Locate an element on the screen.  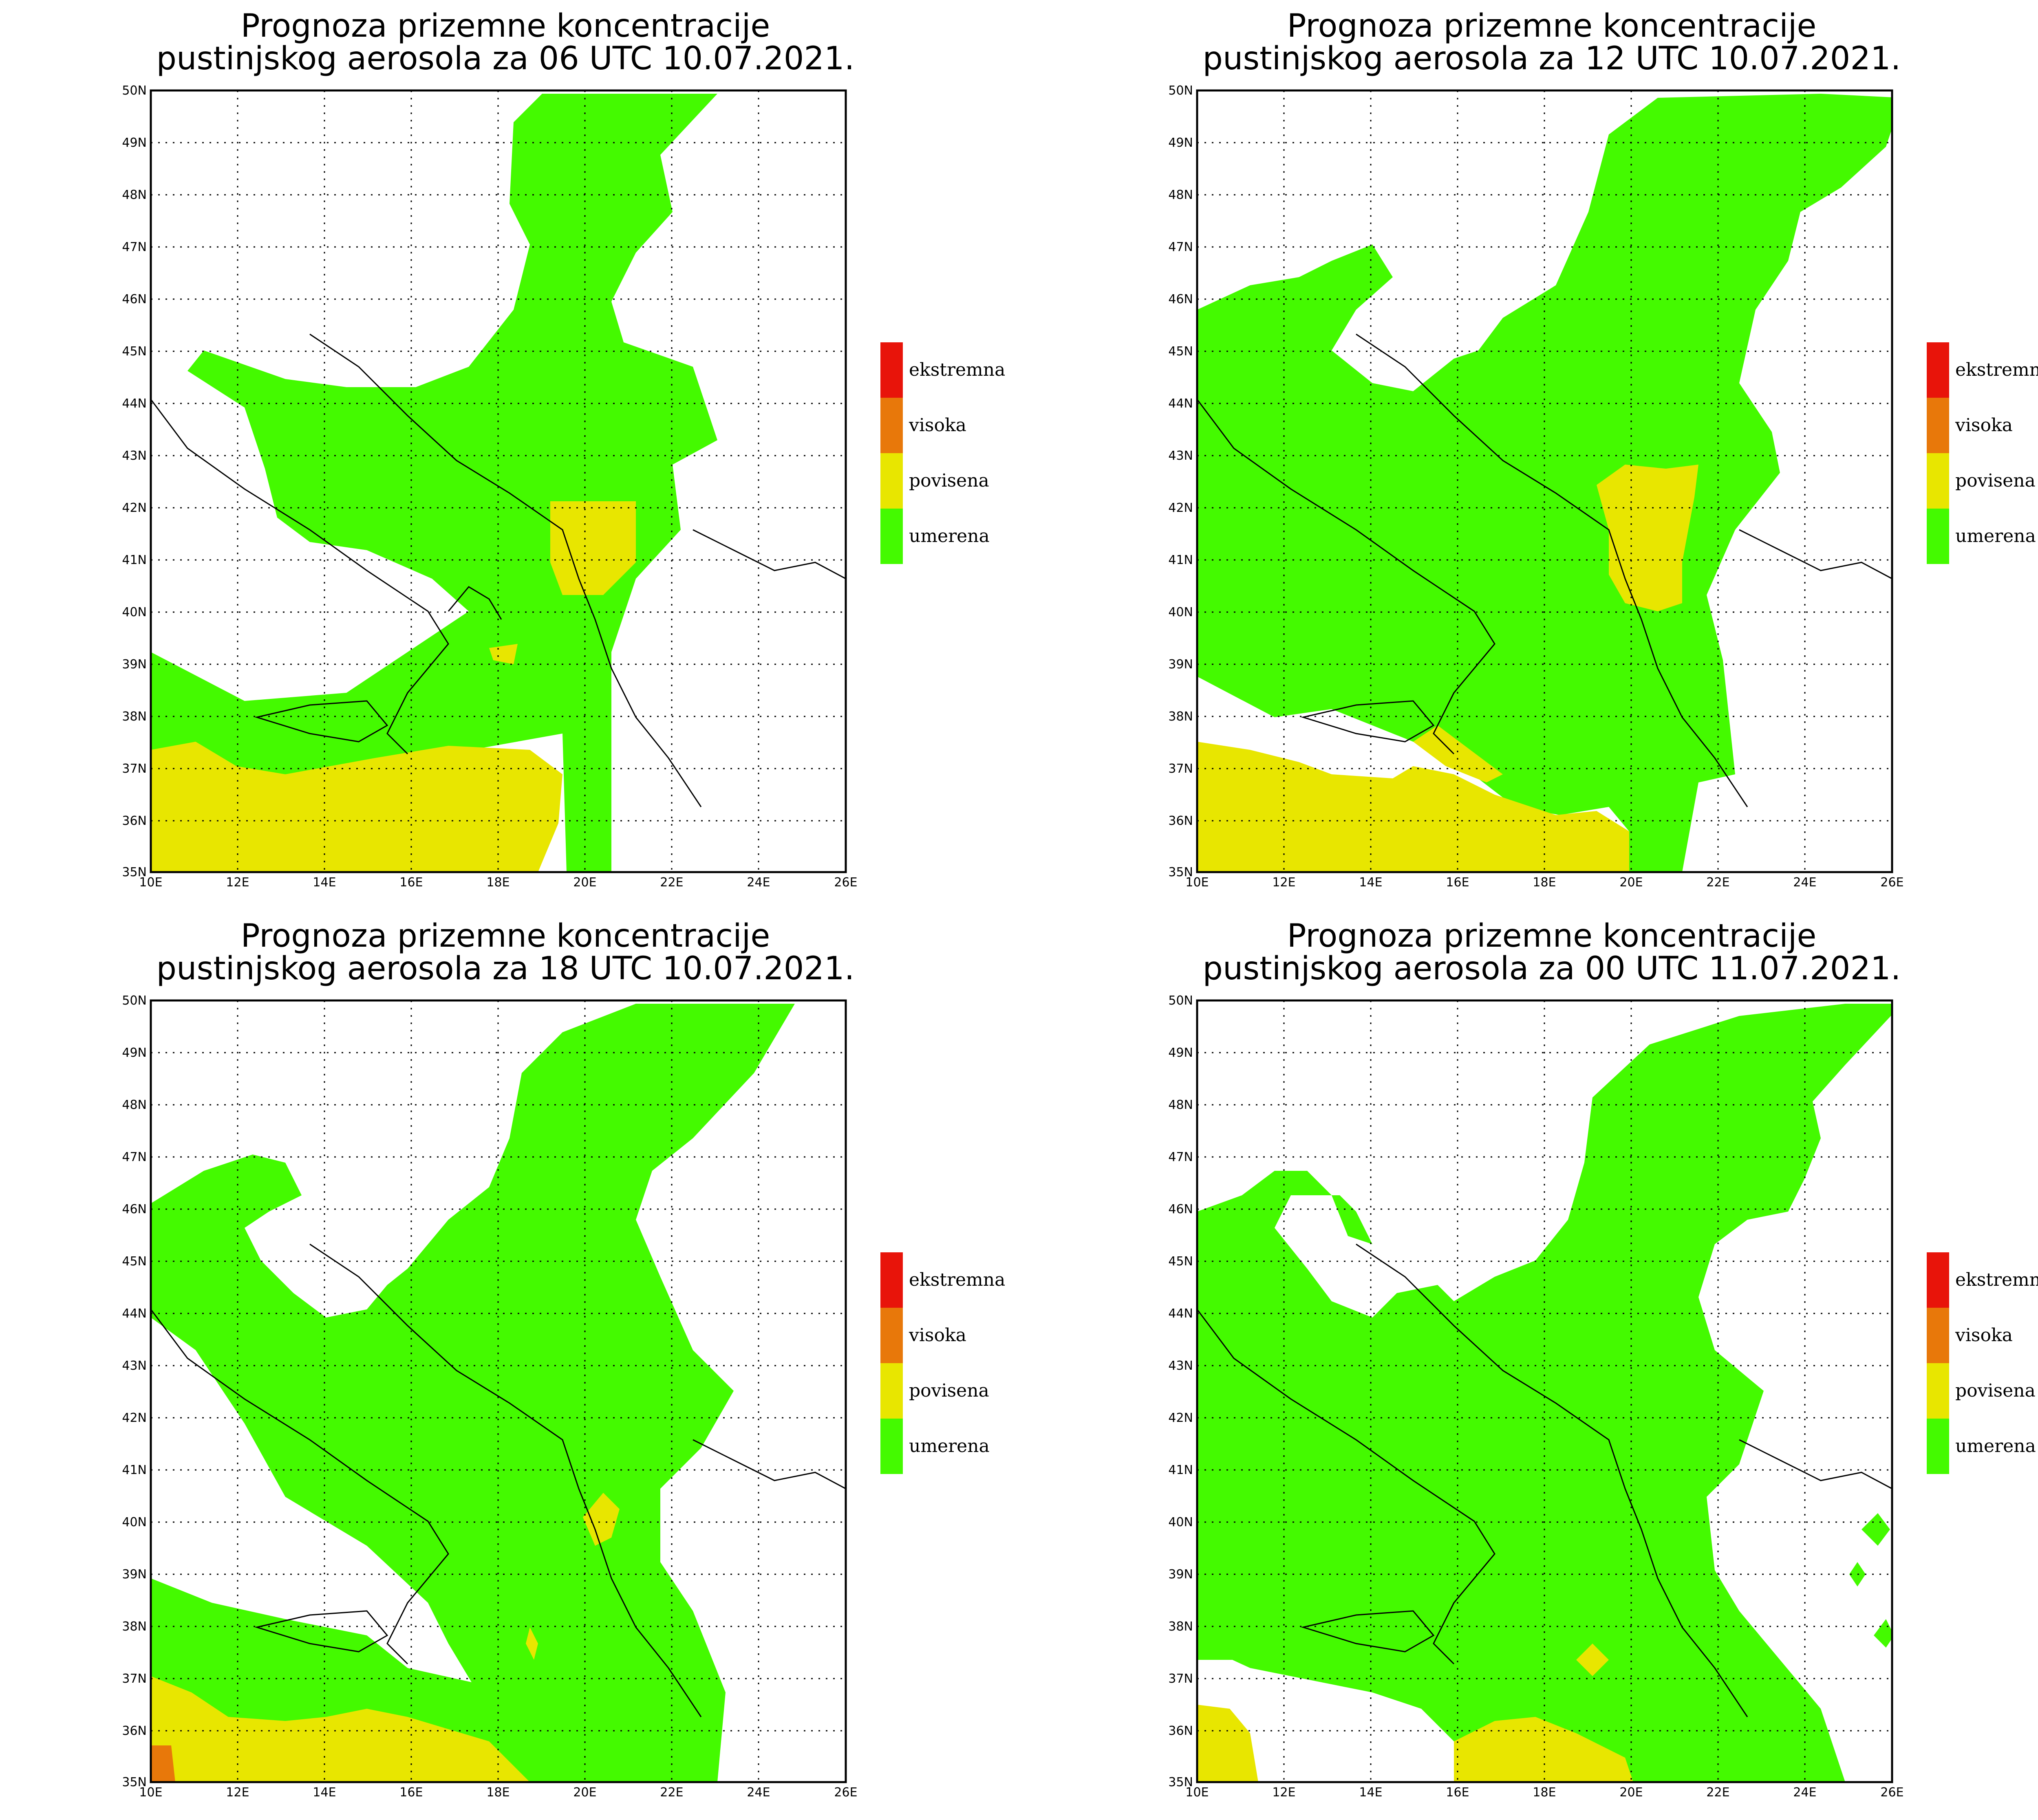
svg-text: 10E is located at coordinates (1197, 883).